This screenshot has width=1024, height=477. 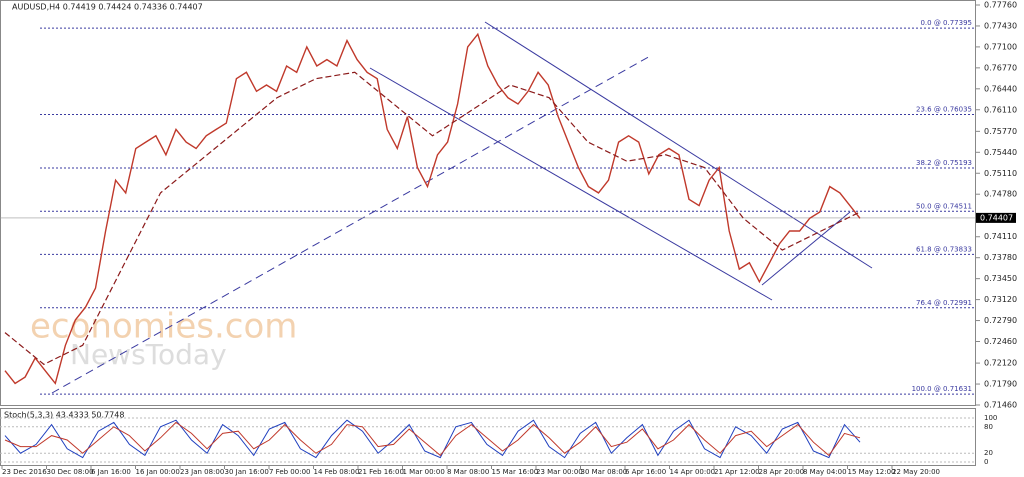 I want to click on x-tick-label: 14 Apr 00:00, so click(x=693, y=472).